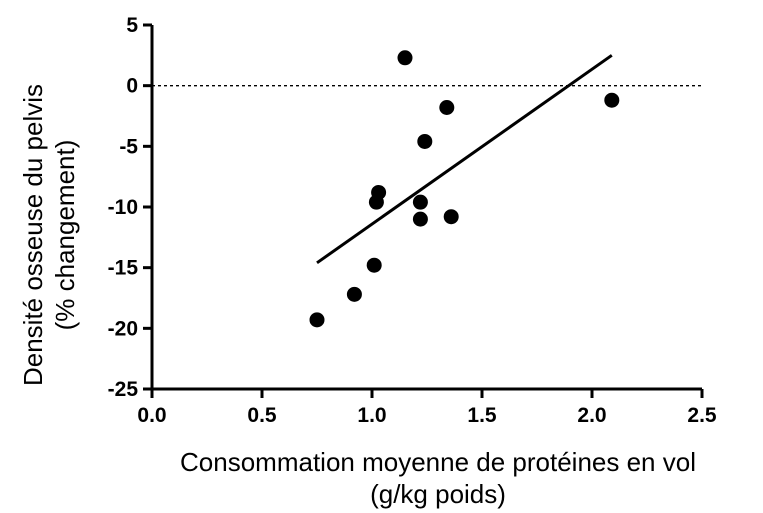 Image resolution: width=763 pixels, height=513 pixels. I want to click on y-tick-label: 5, so click(132, 25).